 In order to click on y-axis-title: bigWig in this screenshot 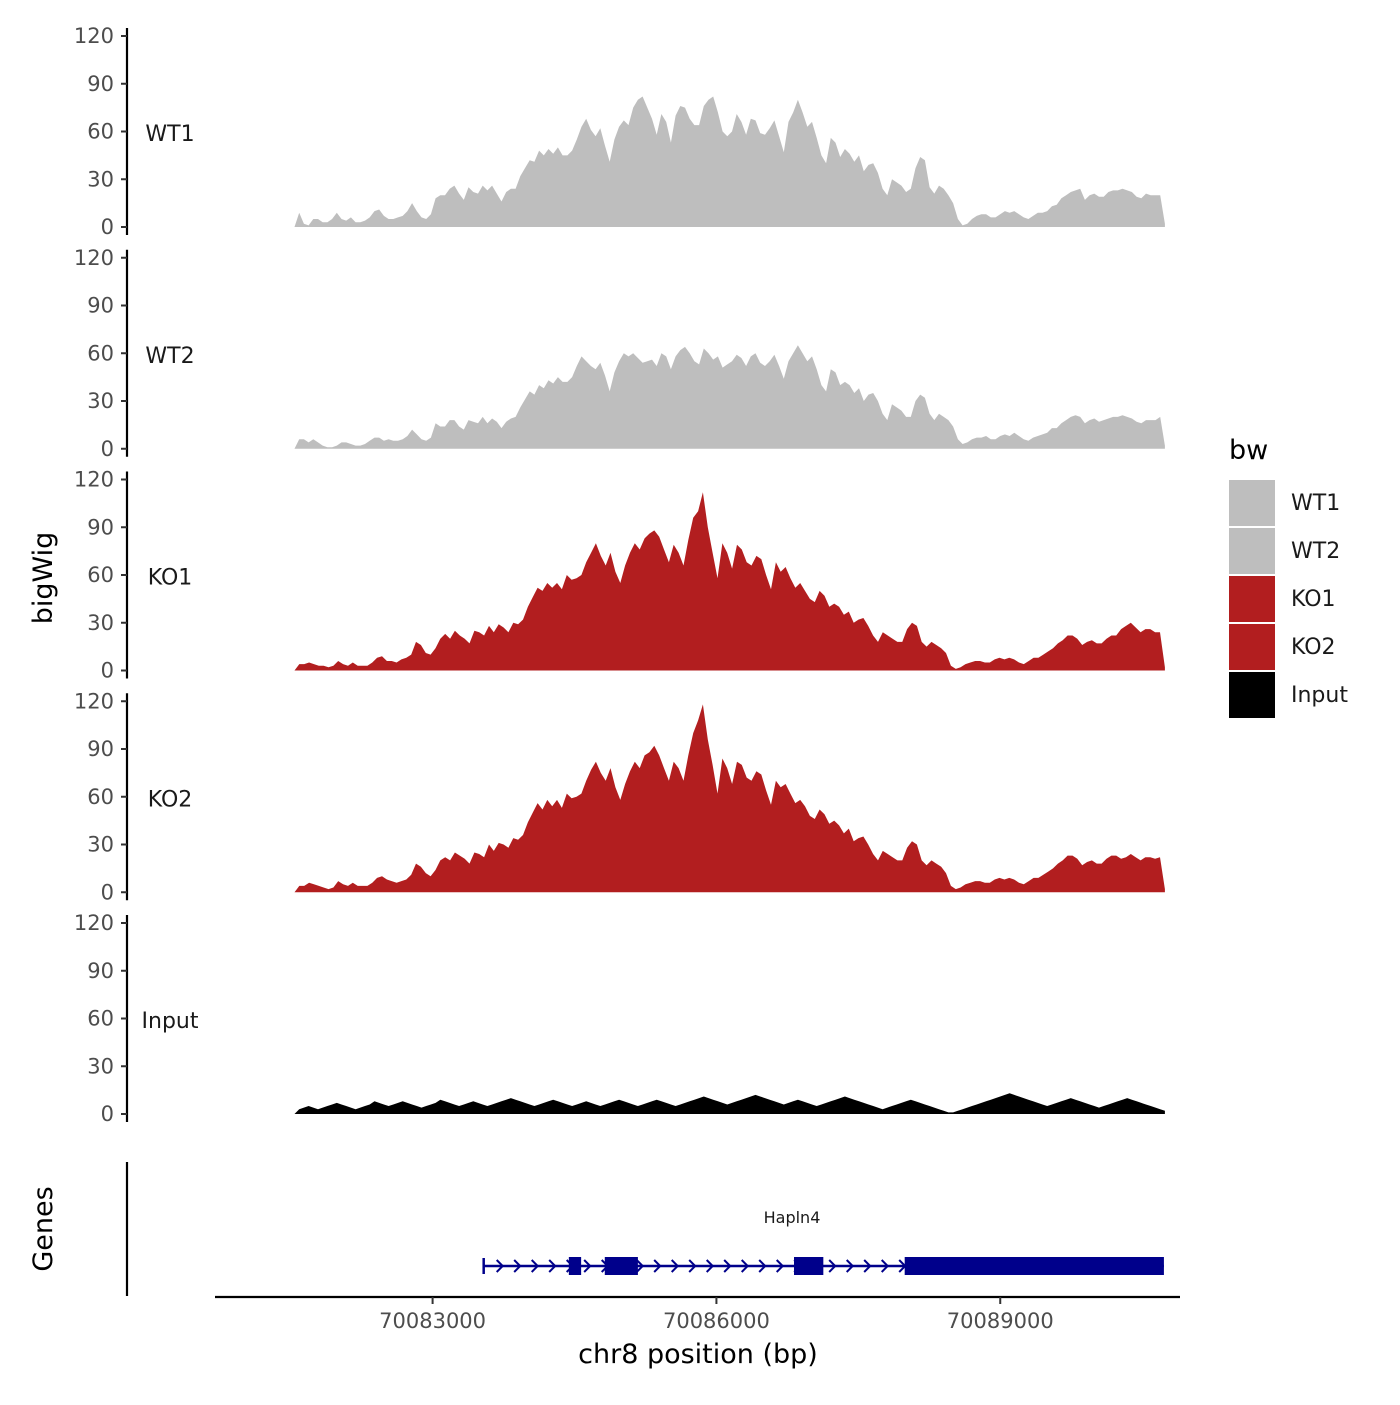, I will do `click(43, 578)`.